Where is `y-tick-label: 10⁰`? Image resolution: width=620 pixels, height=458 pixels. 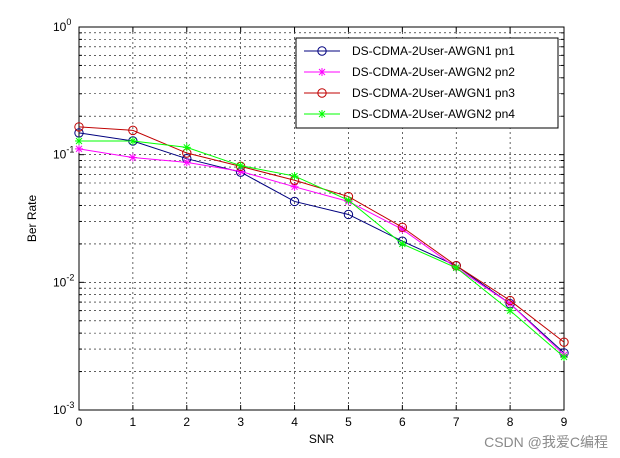
y-tick-label: 10⁰ is located at coordinates (62, 25).